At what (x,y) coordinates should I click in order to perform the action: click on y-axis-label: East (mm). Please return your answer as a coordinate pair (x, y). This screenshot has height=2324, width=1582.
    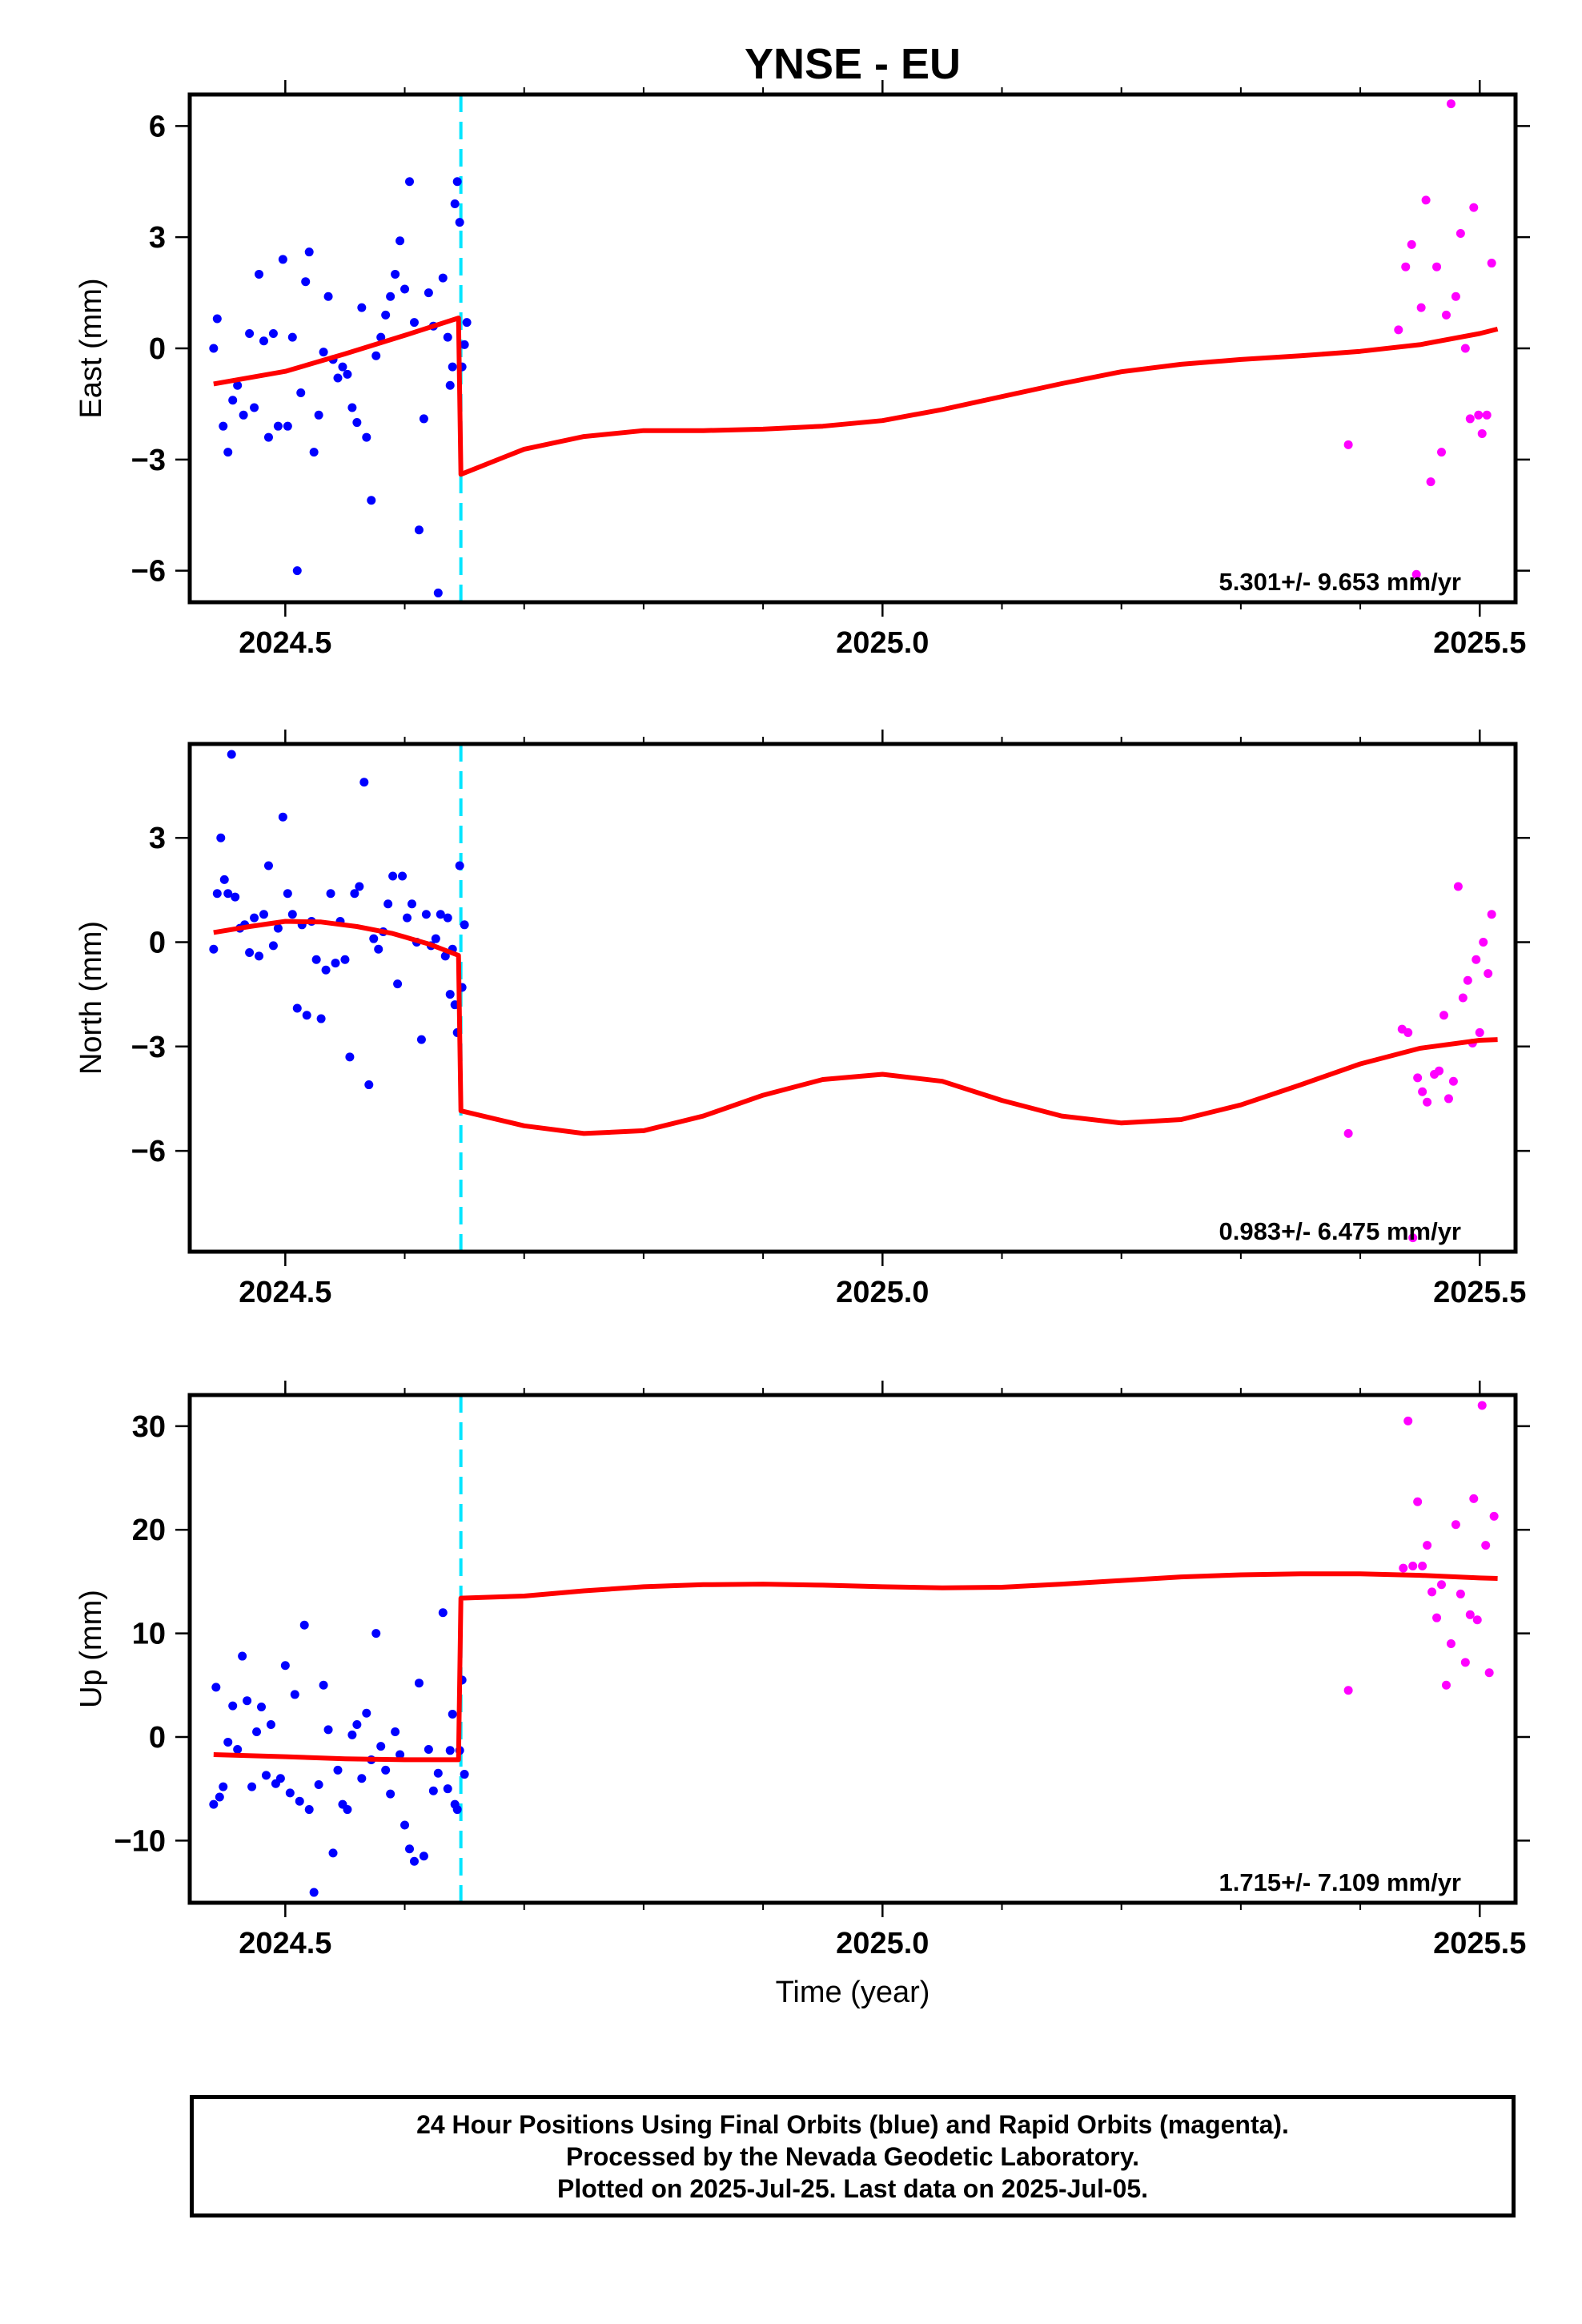
    Looking at the image, I should click on (91, 348).